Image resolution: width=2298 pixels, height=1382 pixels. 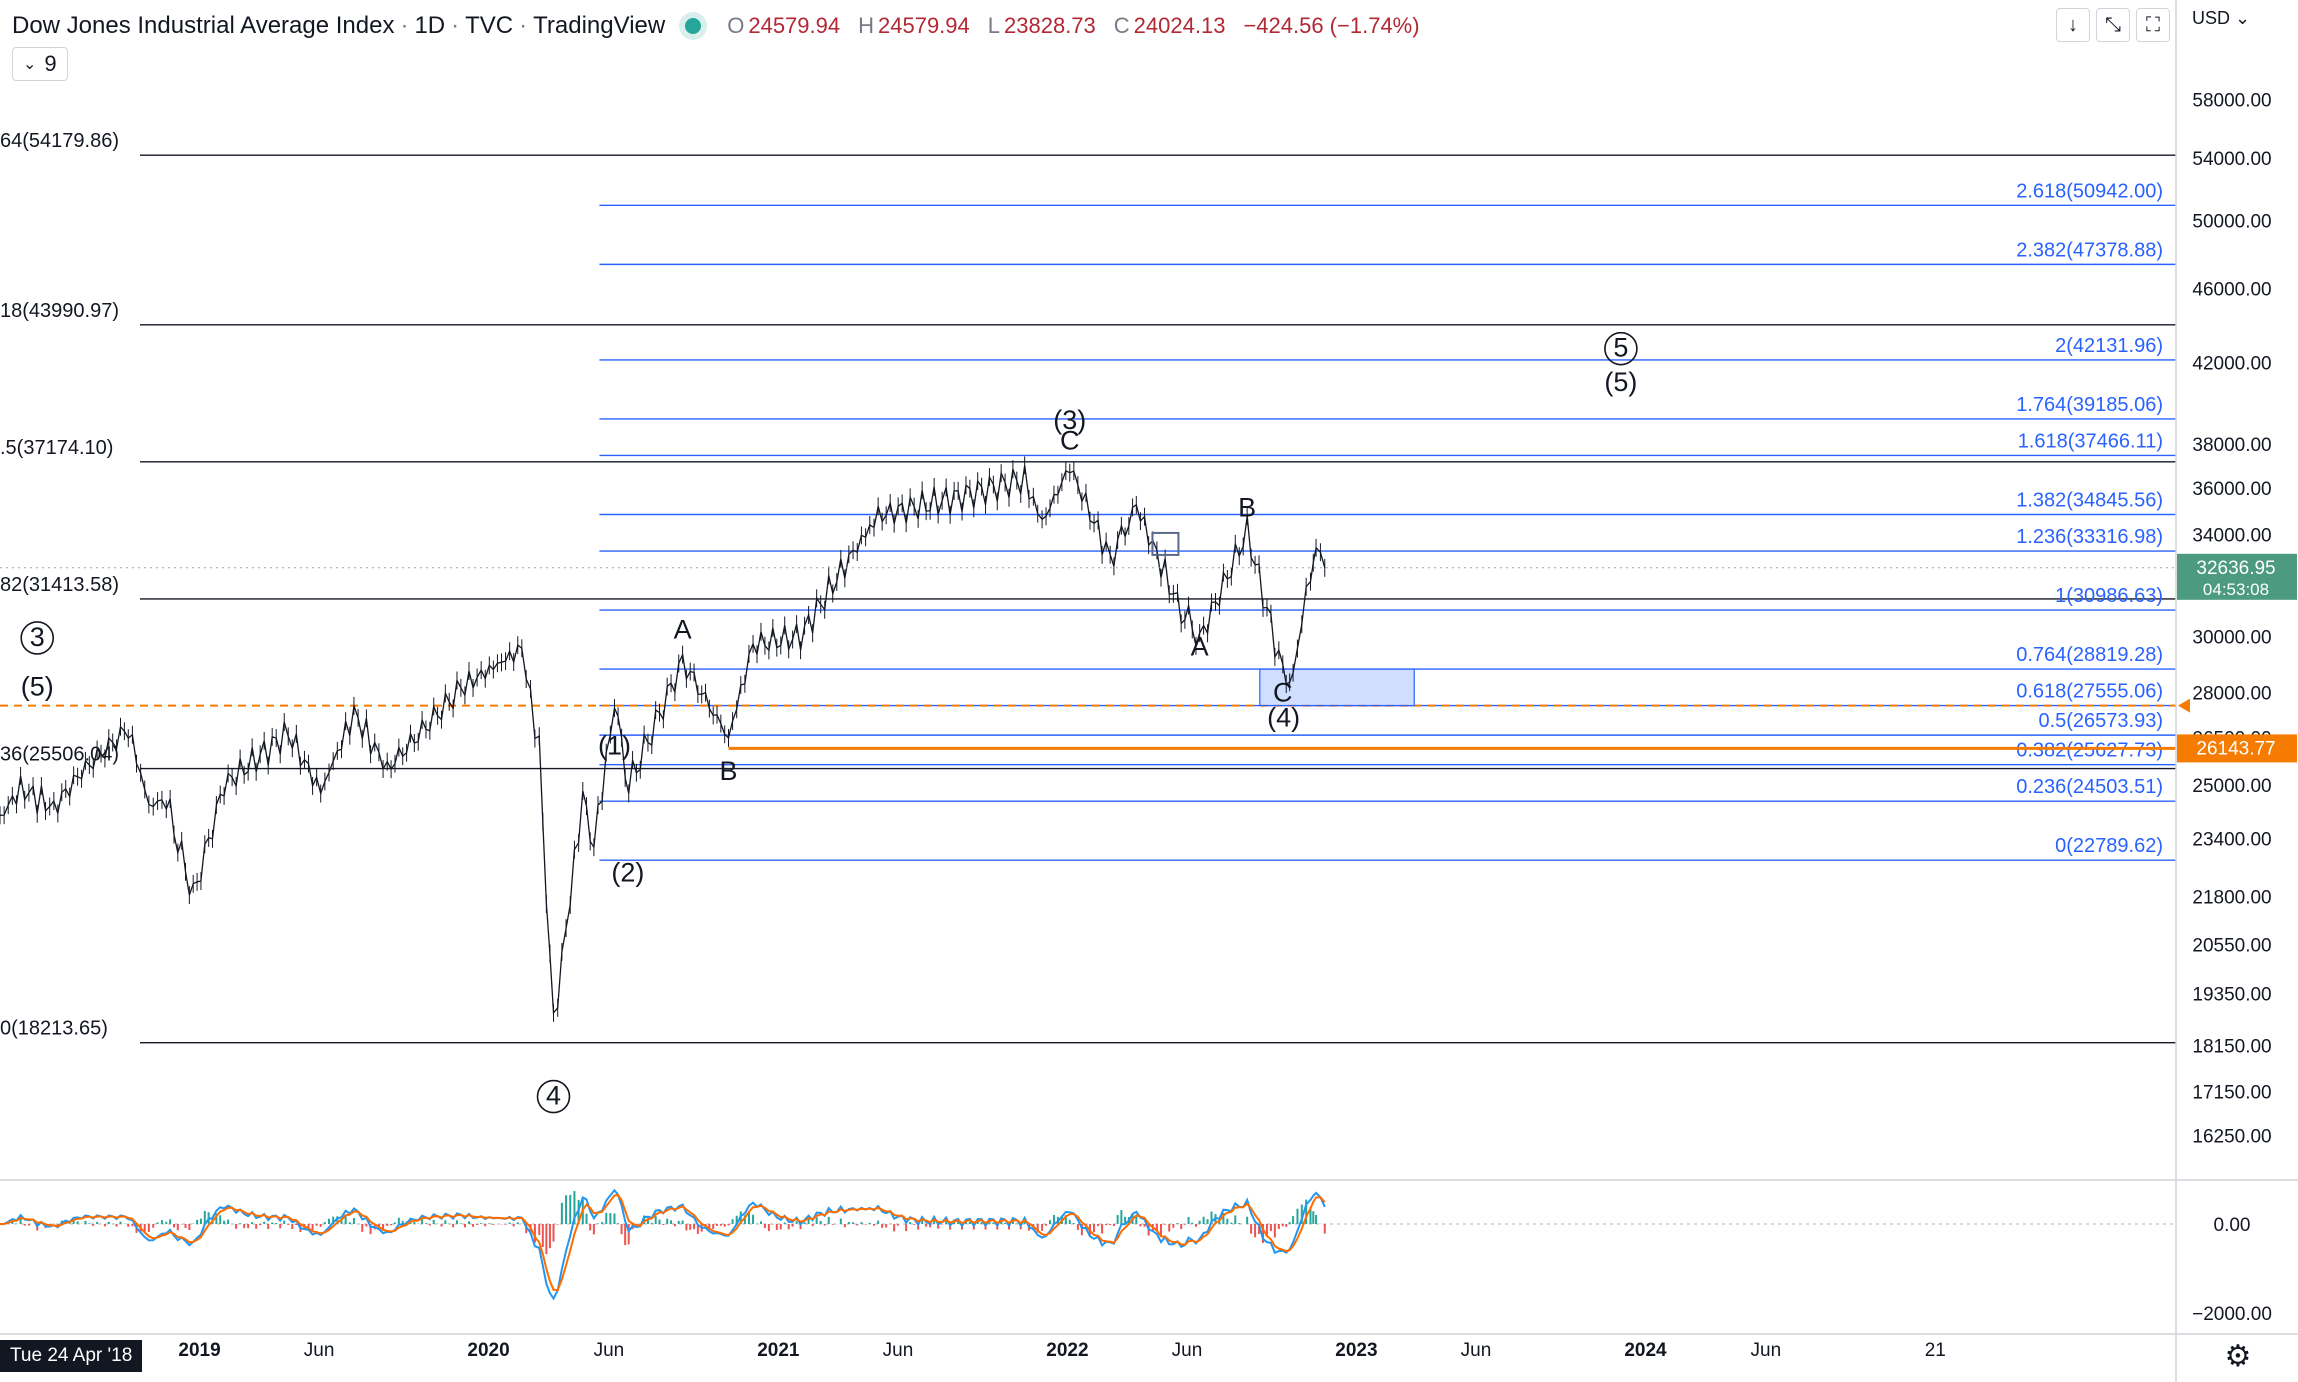 I want to click on price-tick-label: 54000.00, so click(x=2231, y=159).